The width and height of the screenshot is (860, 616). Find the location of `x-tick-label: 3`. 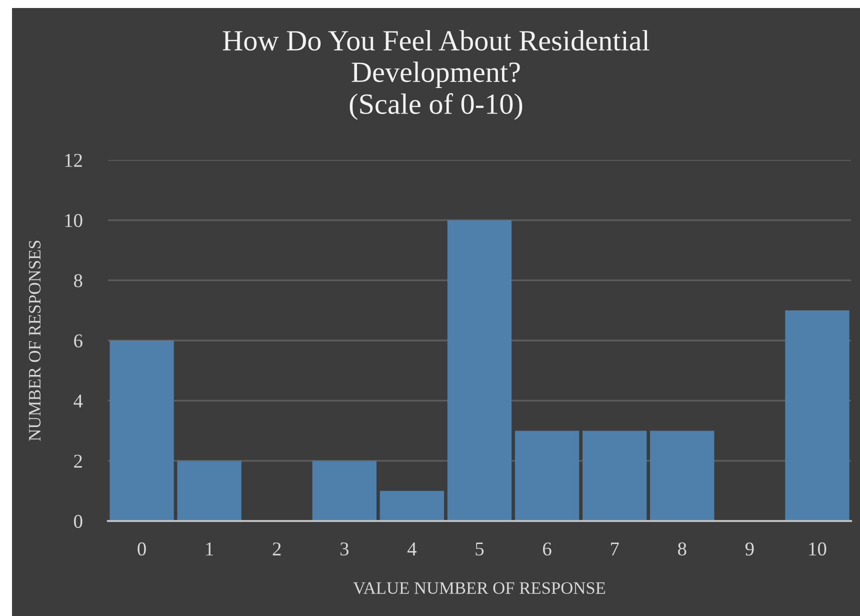

x-tick-label: 3 is located at coordinates (344, 549).